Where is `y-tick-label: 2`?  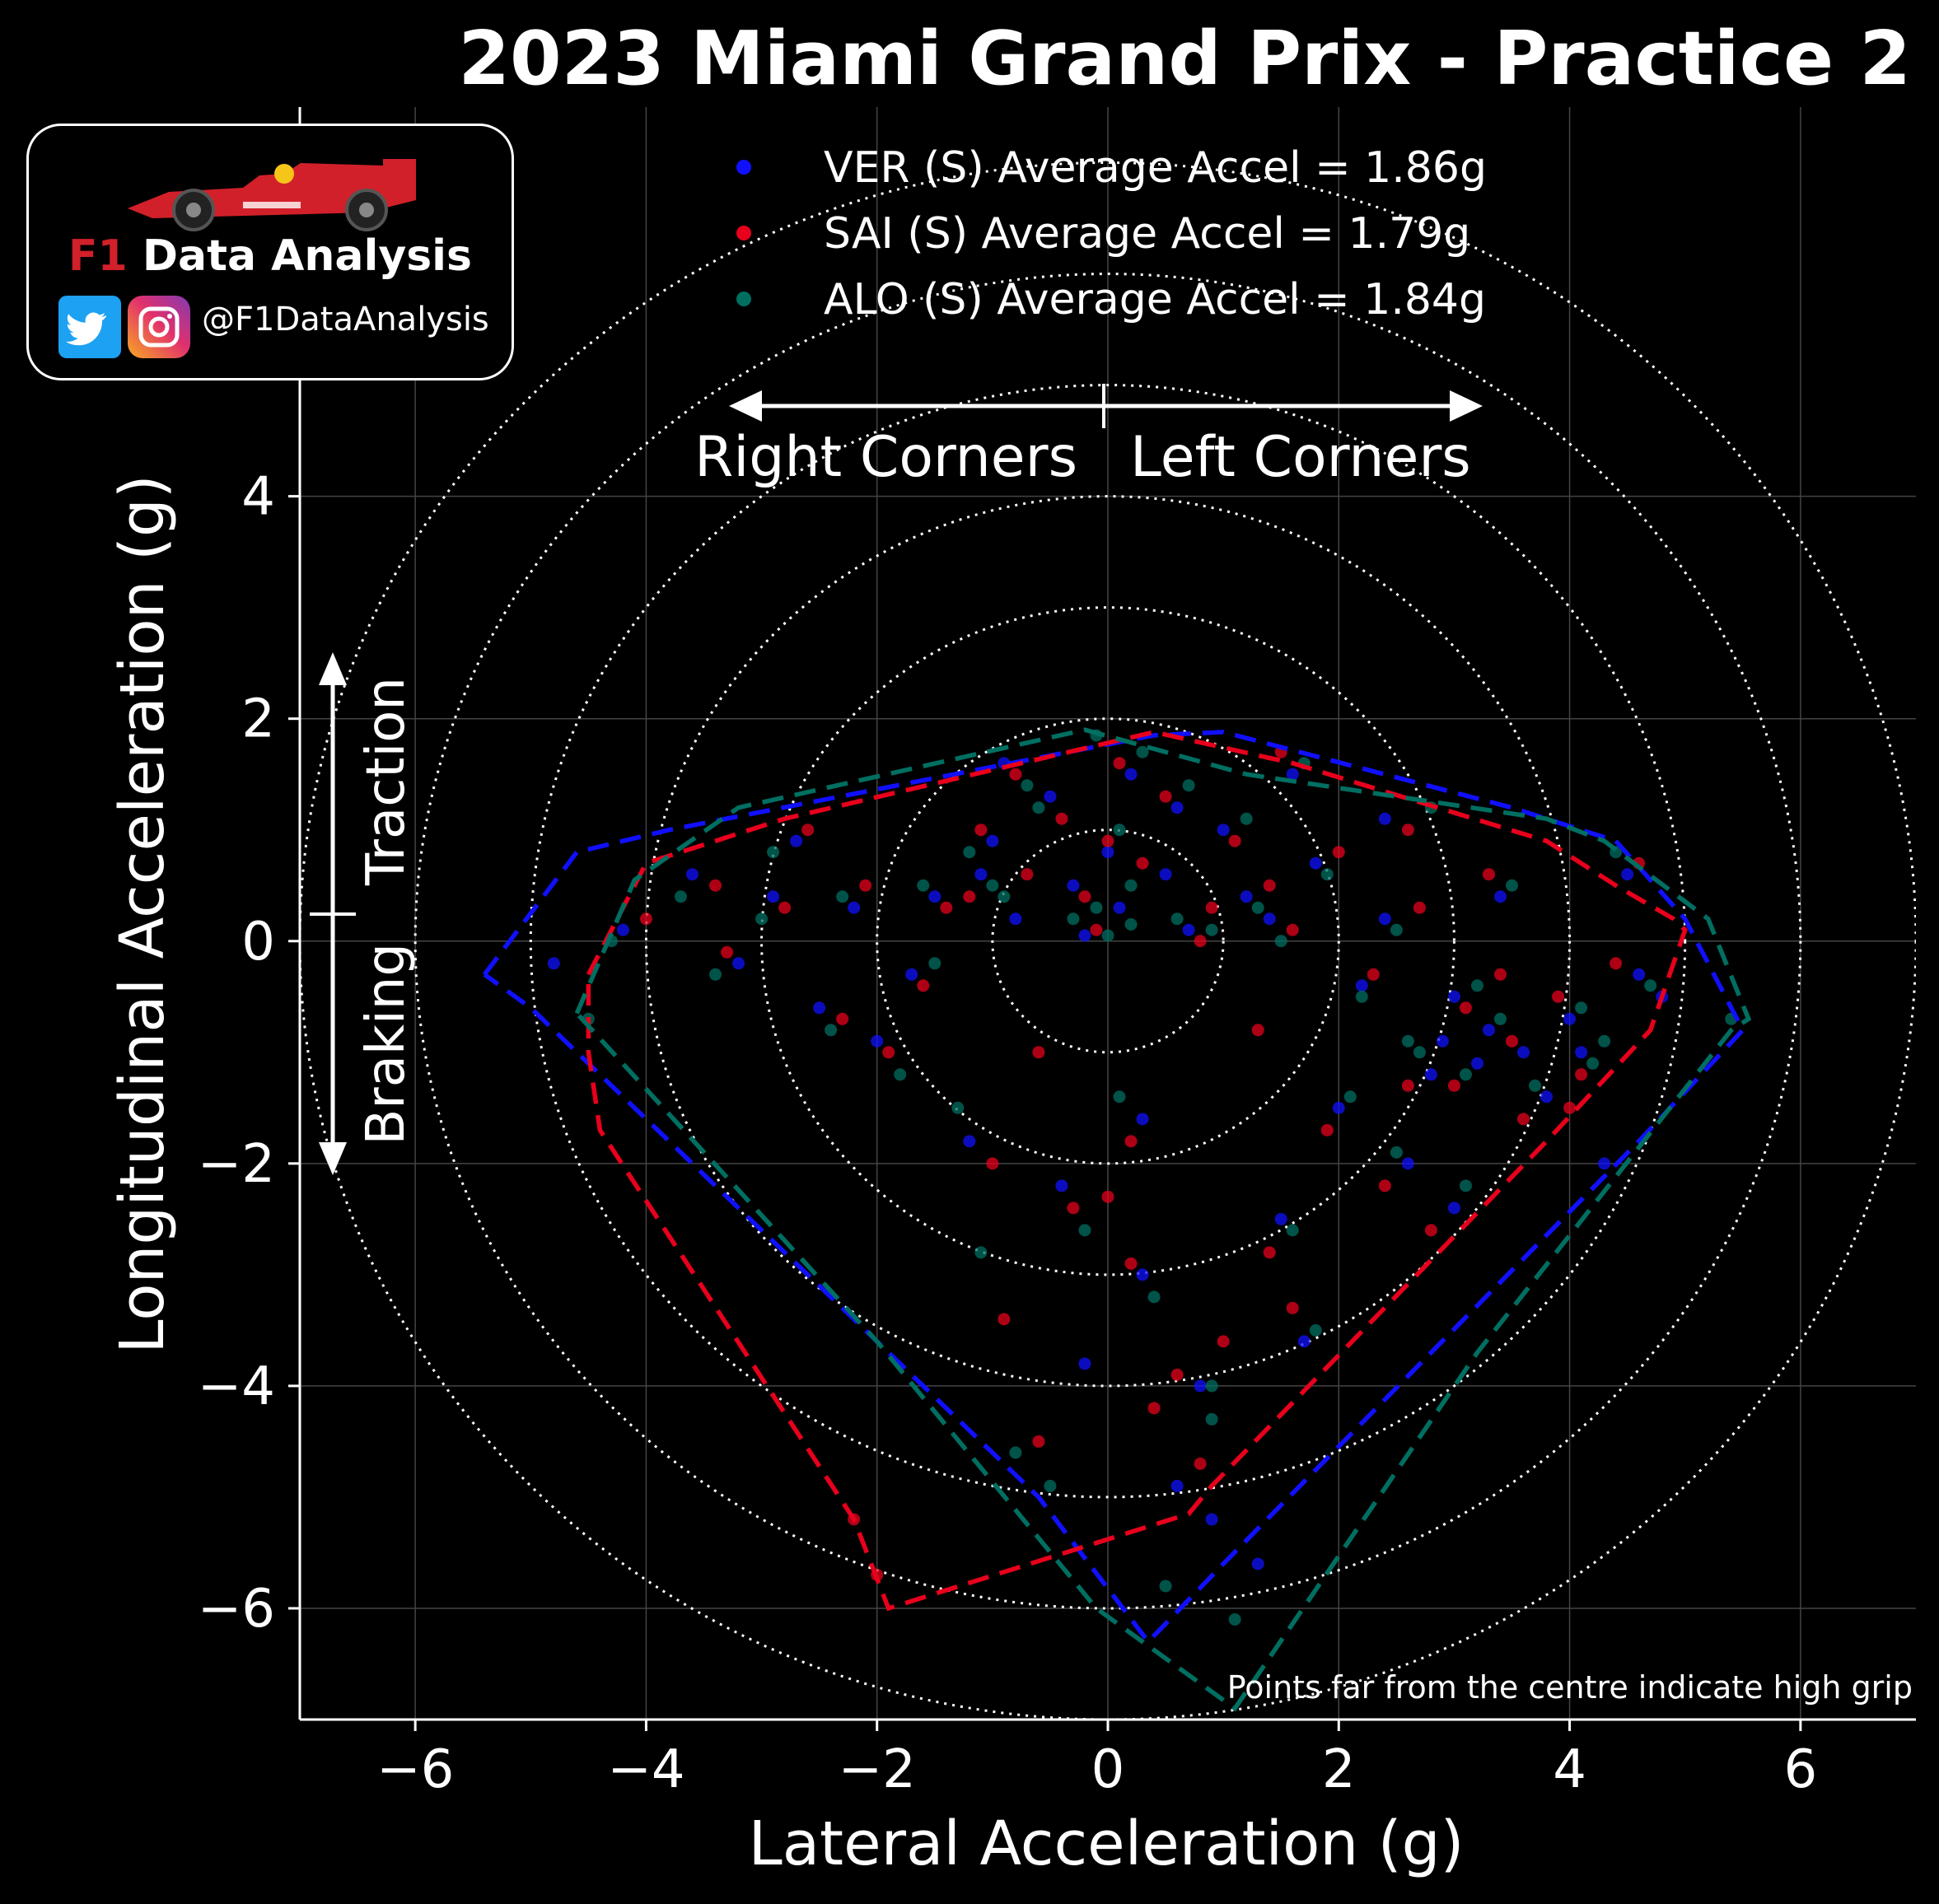 y-tick-label: 2 is located at coordinates (258, 719).